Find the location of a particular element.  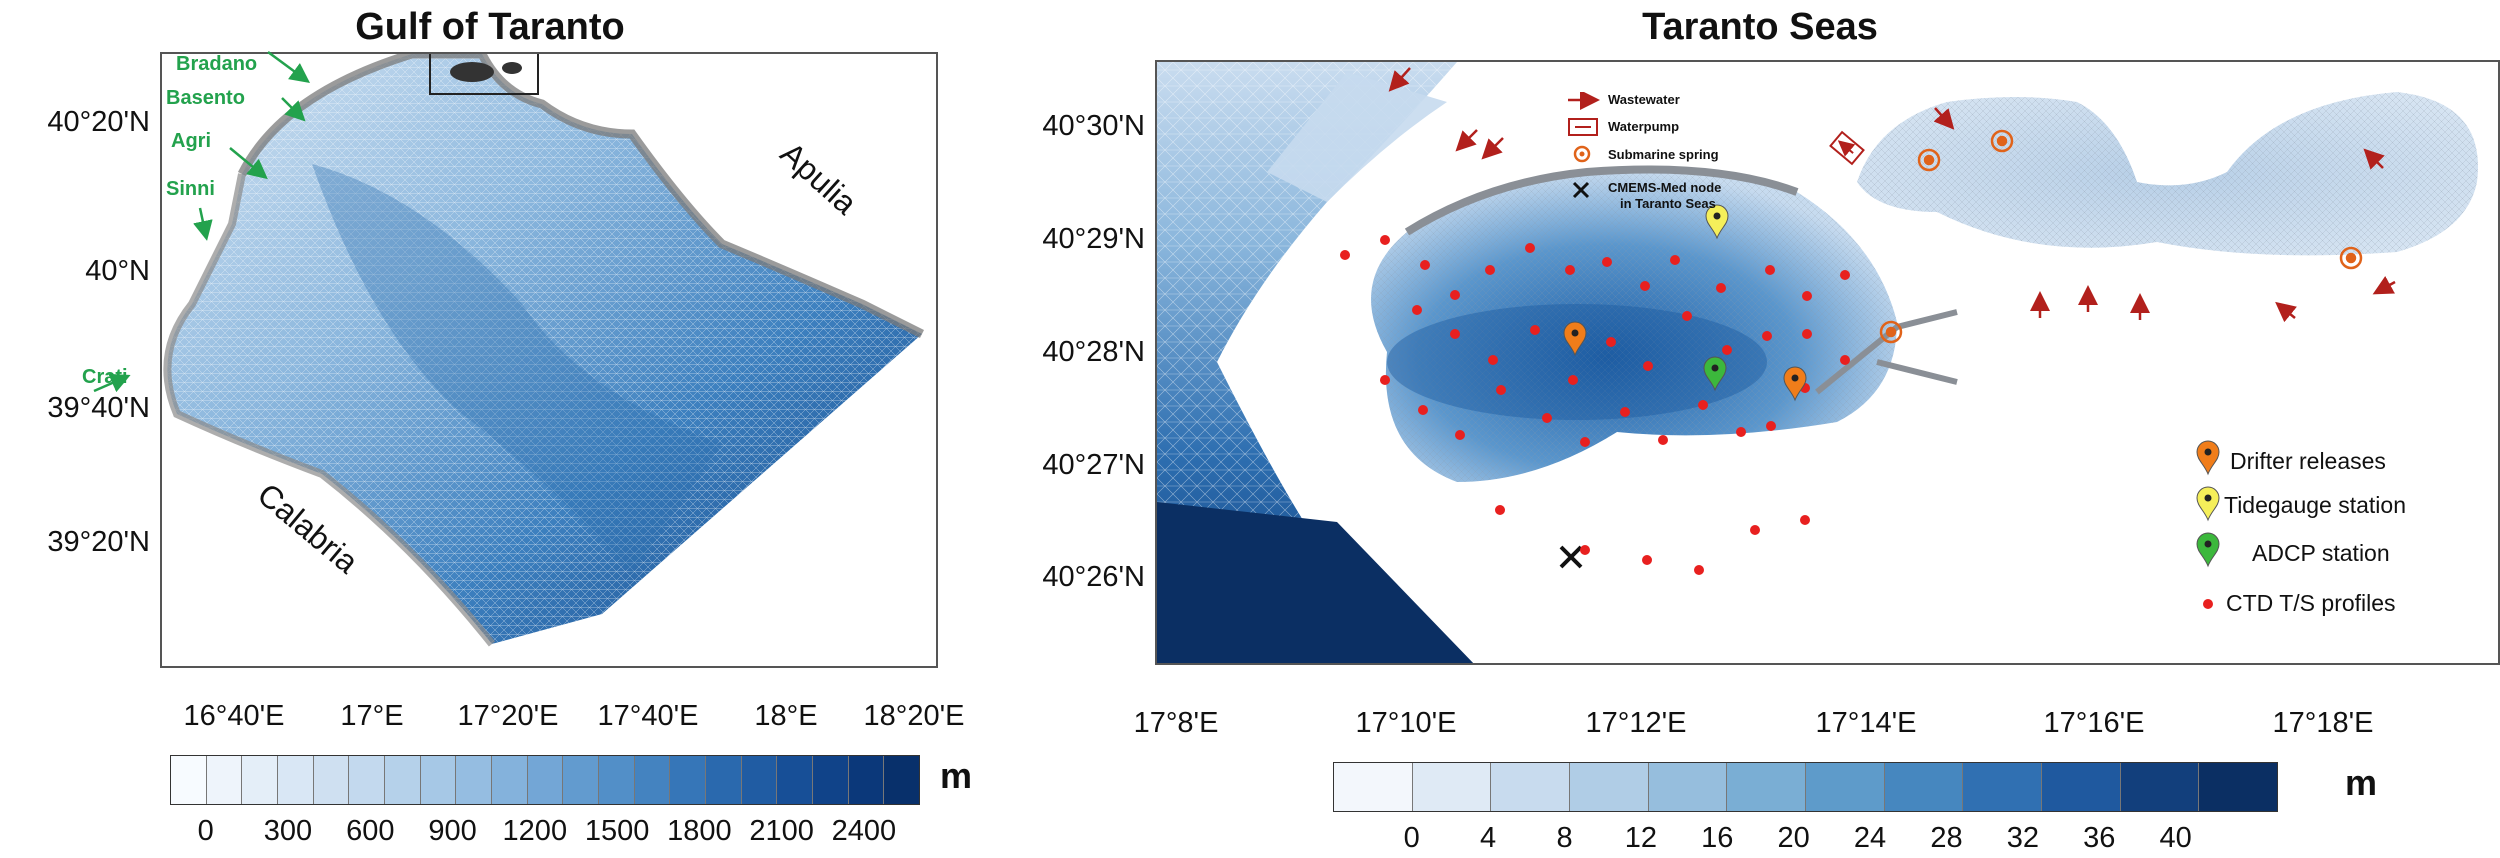

river-label-agri: Agri is located at coordinates (191, 141).